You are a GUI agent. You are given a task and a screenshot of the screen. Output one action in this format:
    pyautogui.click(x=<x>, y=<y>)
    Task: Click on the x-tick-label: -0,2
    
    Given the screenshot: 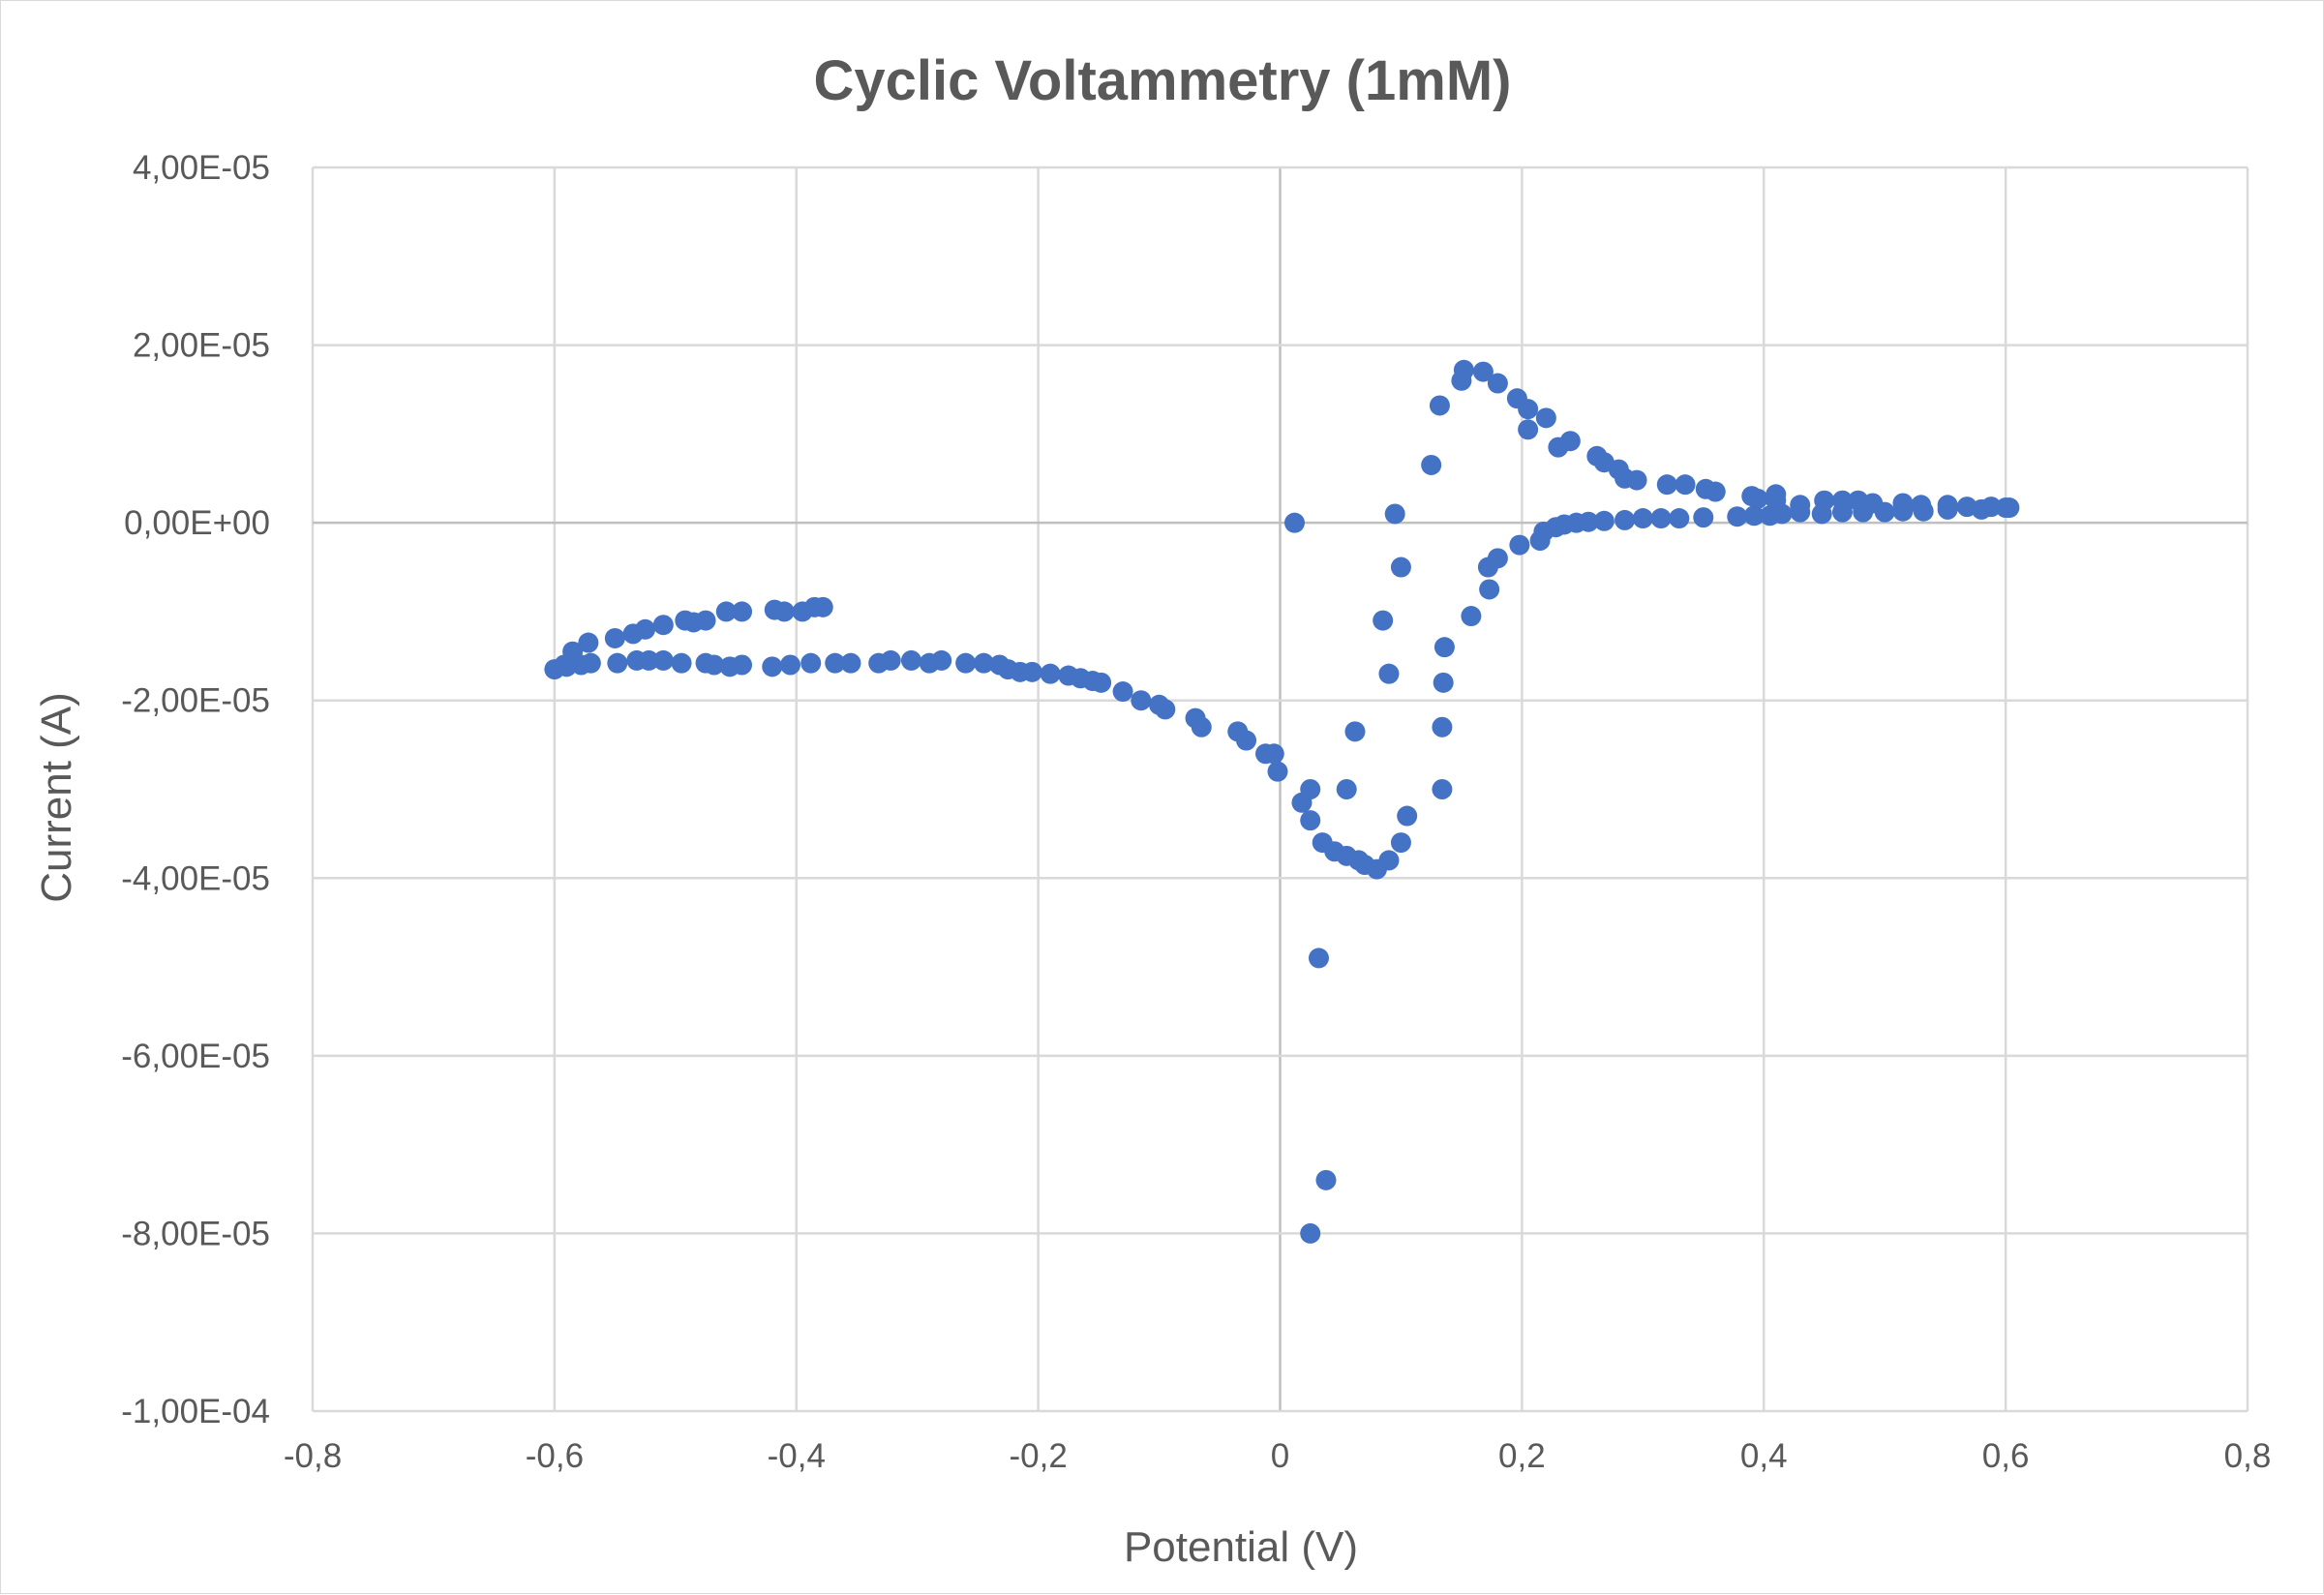 What is the action you would take?
    pyautogui.click(x=1038, y=1456)
    